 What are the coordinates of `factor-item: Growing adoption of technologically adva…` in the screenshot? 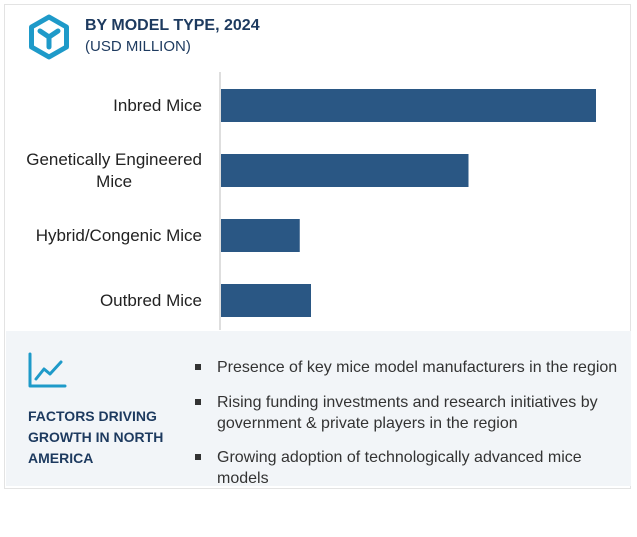 It's located at (408, 468).